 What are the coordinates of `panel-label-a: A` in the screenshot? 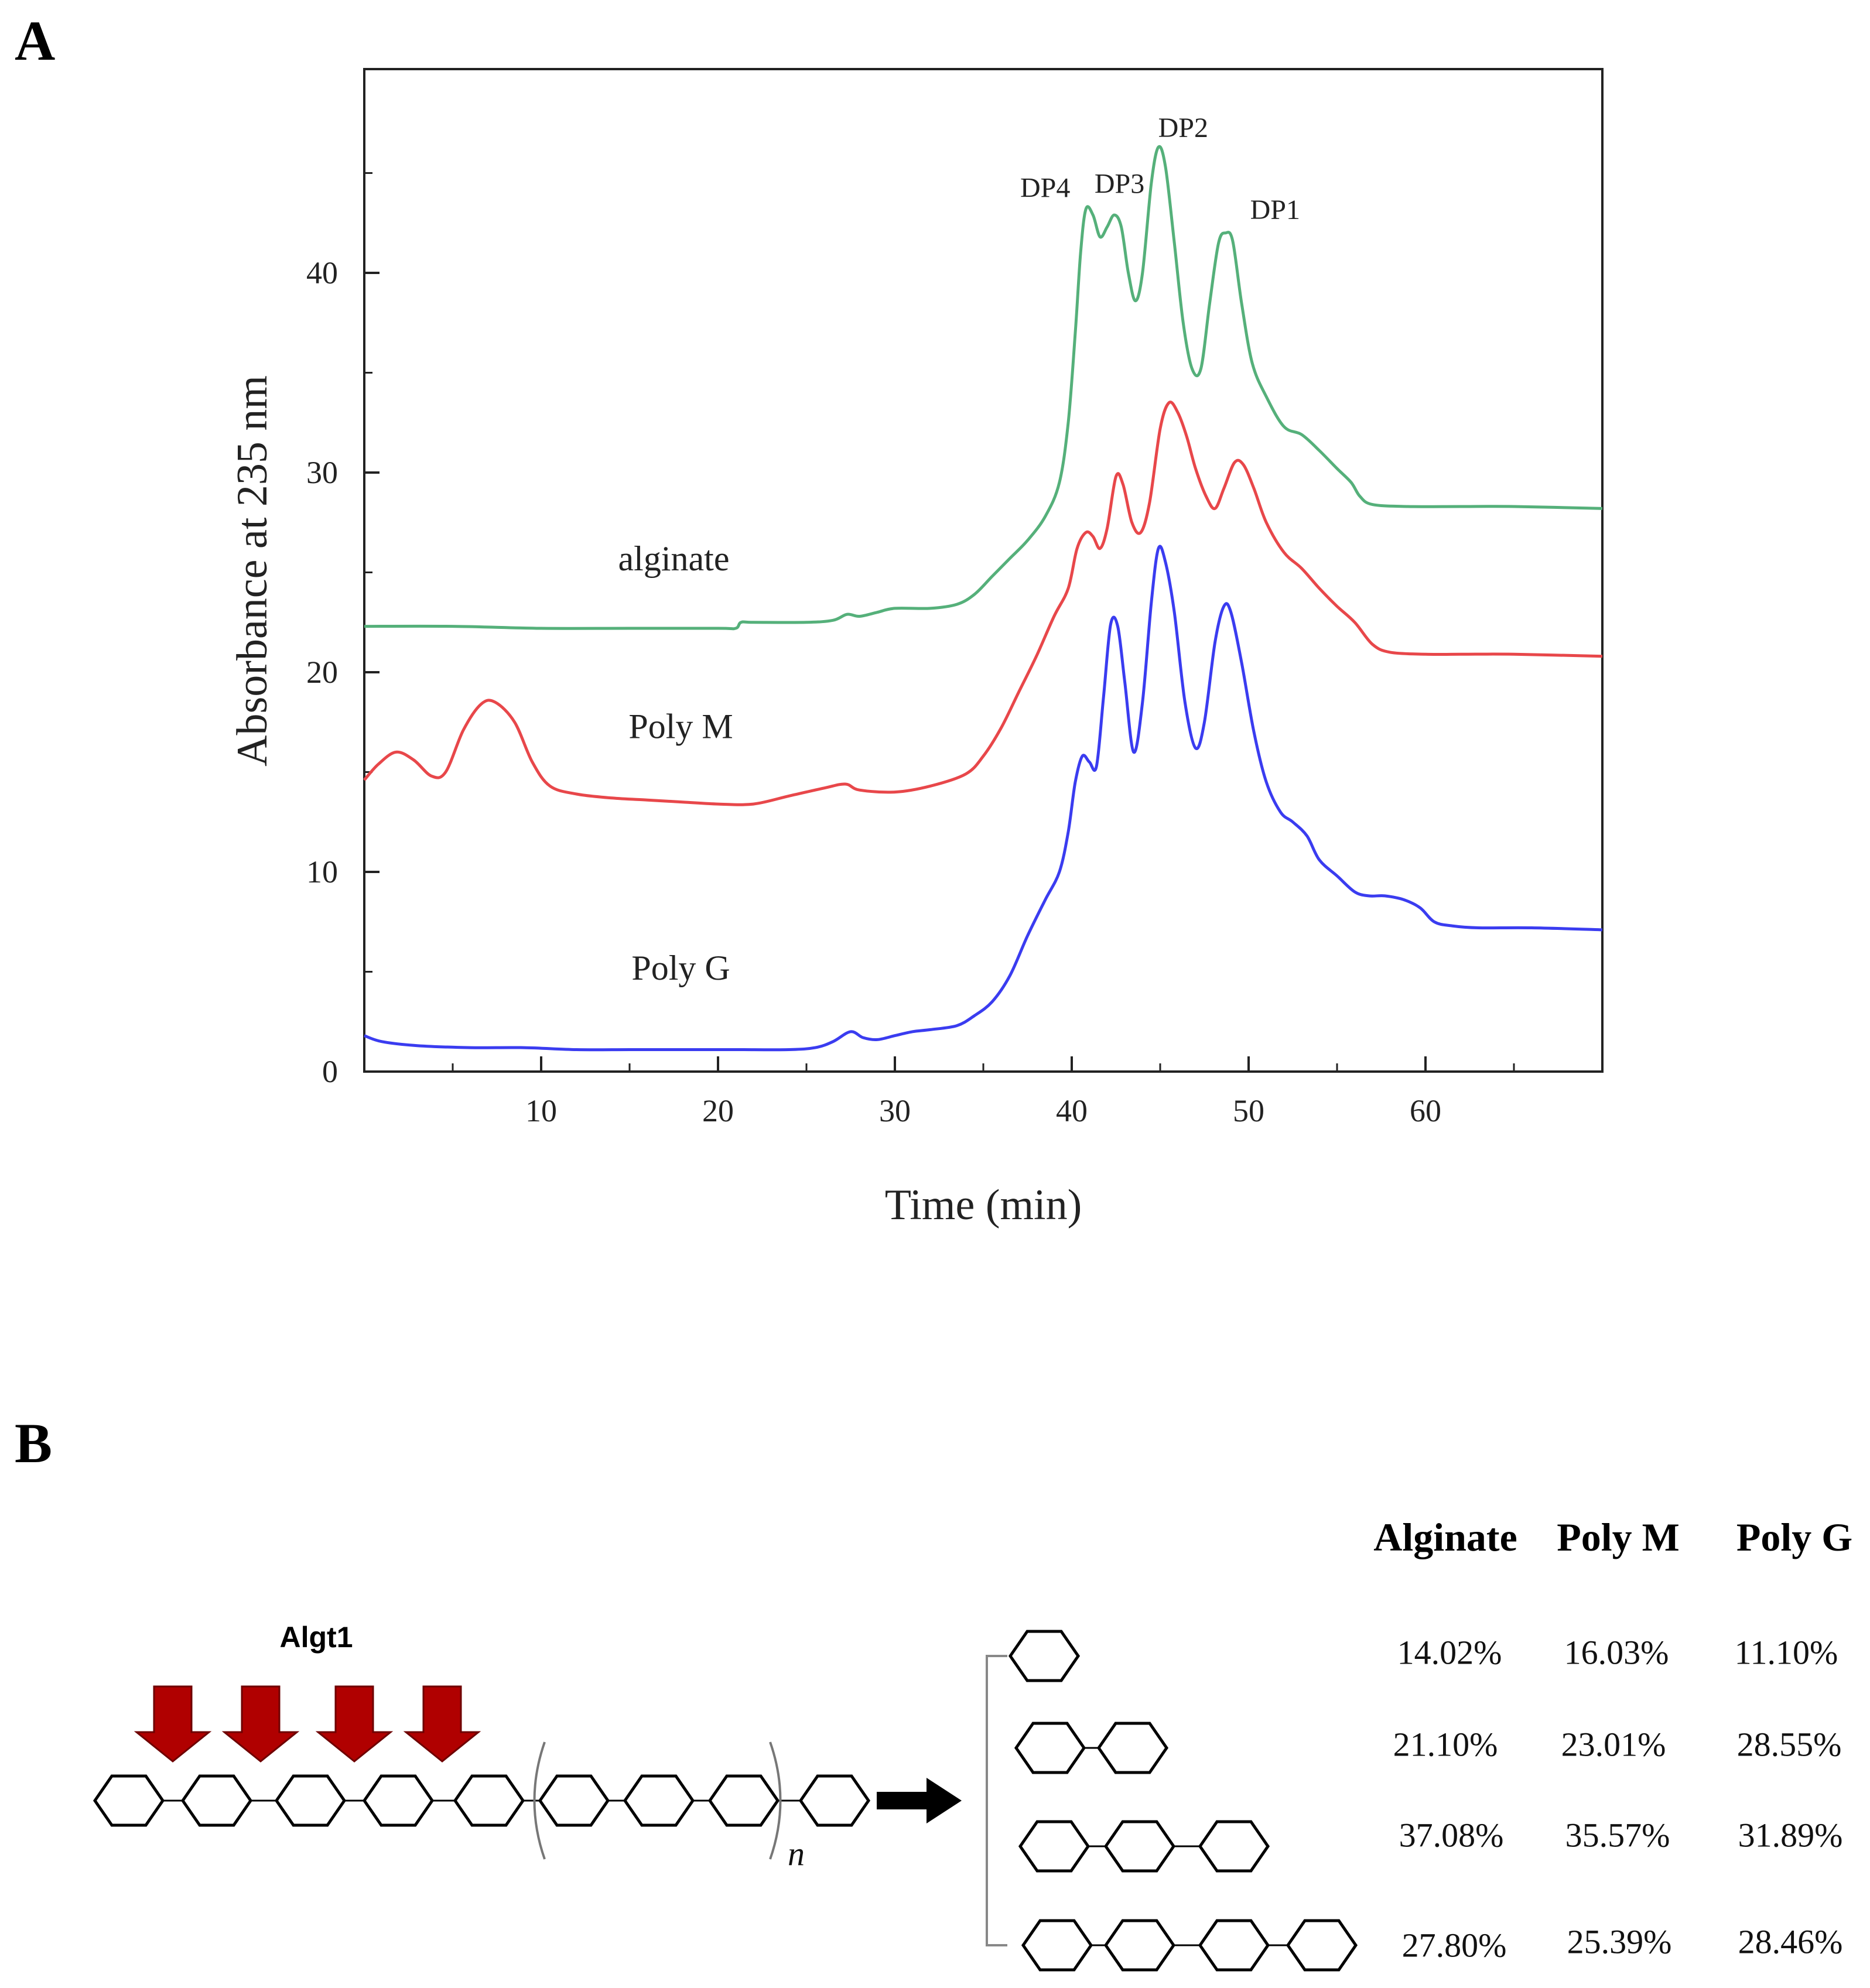 It's located at (35, 40).